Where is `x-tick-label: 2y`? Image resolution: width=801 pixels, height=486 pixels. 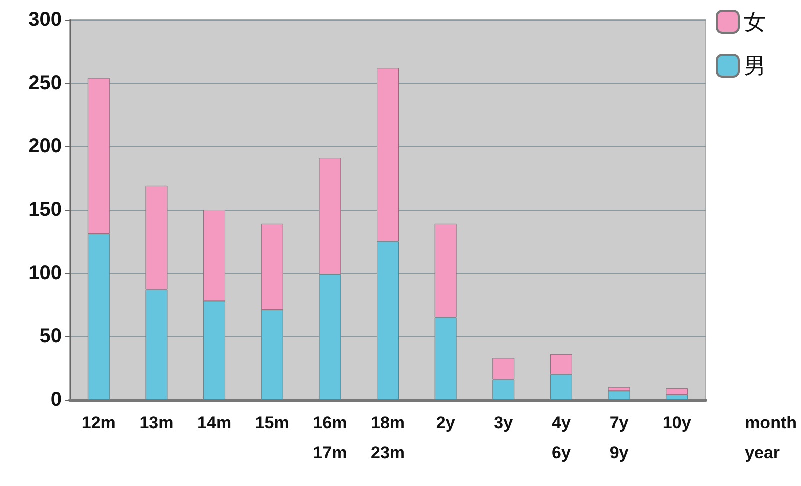 x-tick-label: 2y is located at coordinates (446, 423).